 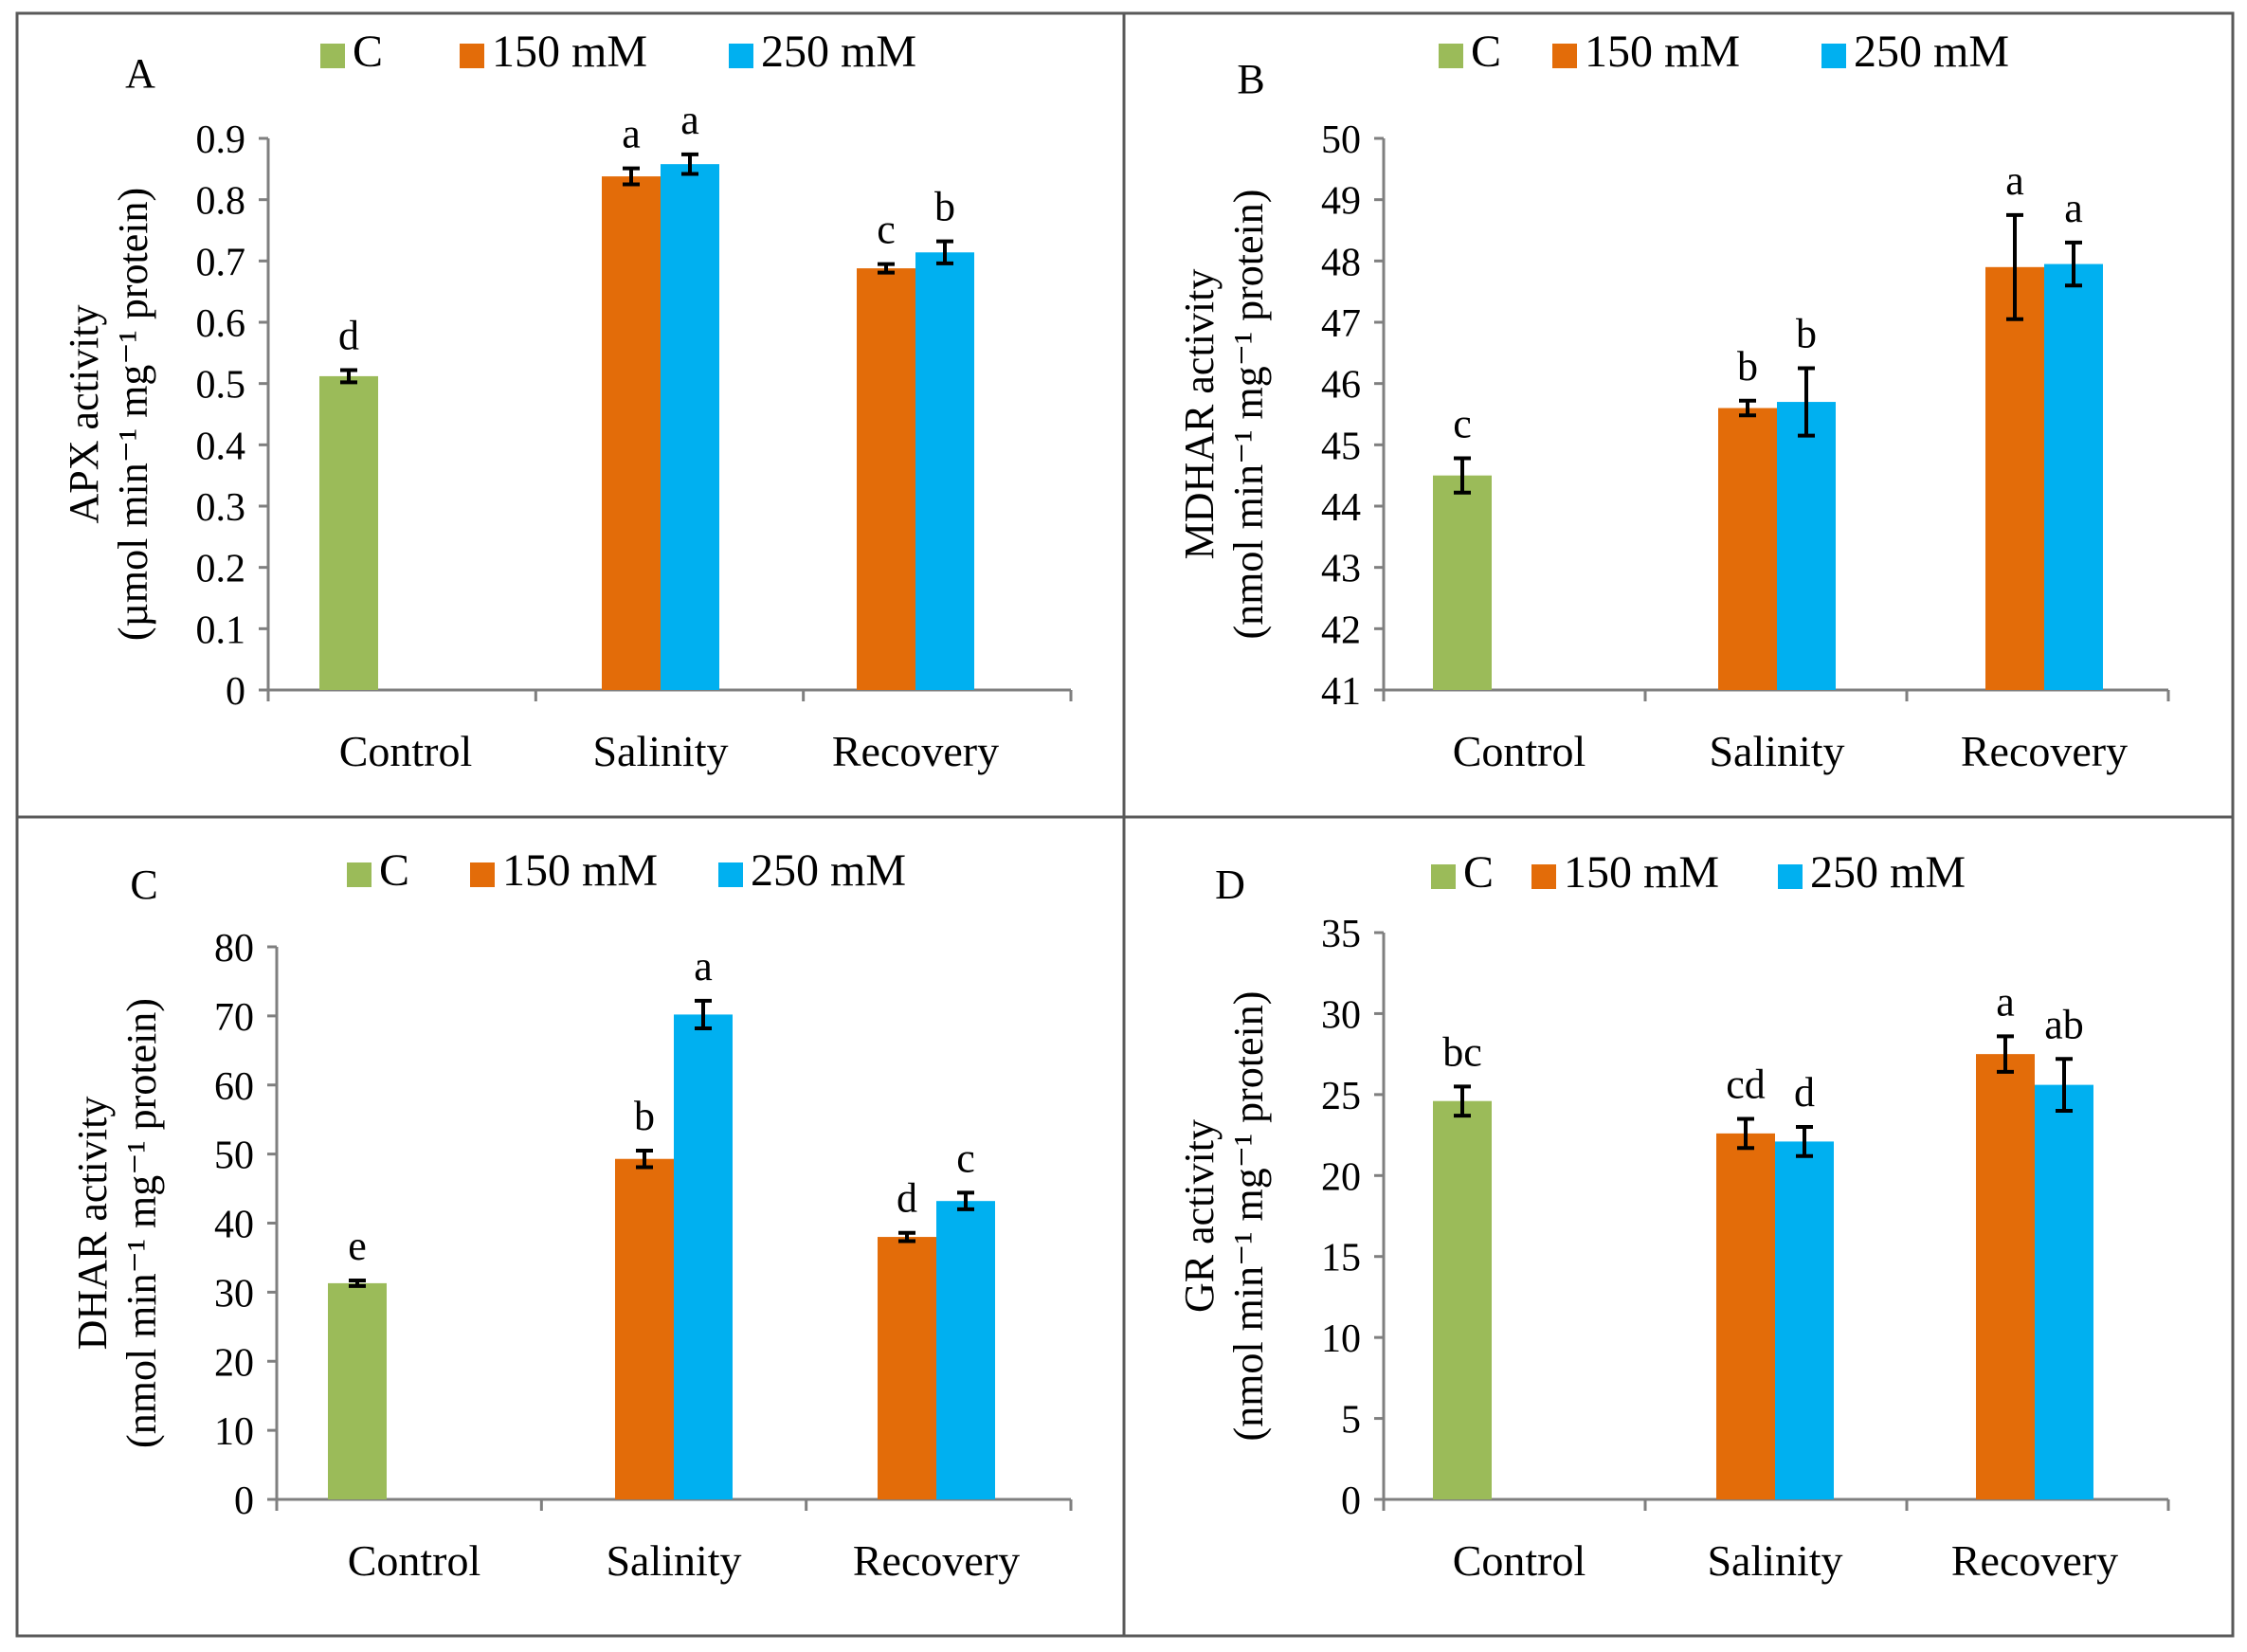 What do you see at coordinates (1520, 751) in the screenshot?
I see `x-tick-label-control: Control` at bounding box center [1520, 751].